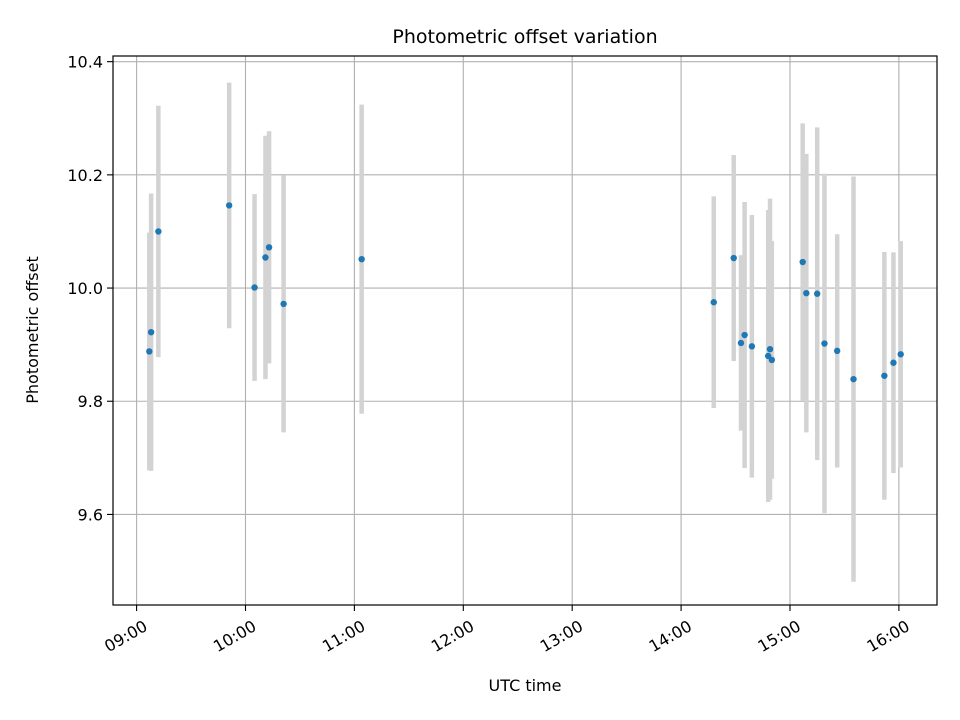  Describe the element at coordinates (524, 37) in the screenshot. I see `chart-title: Photometric offset variation` at that location.